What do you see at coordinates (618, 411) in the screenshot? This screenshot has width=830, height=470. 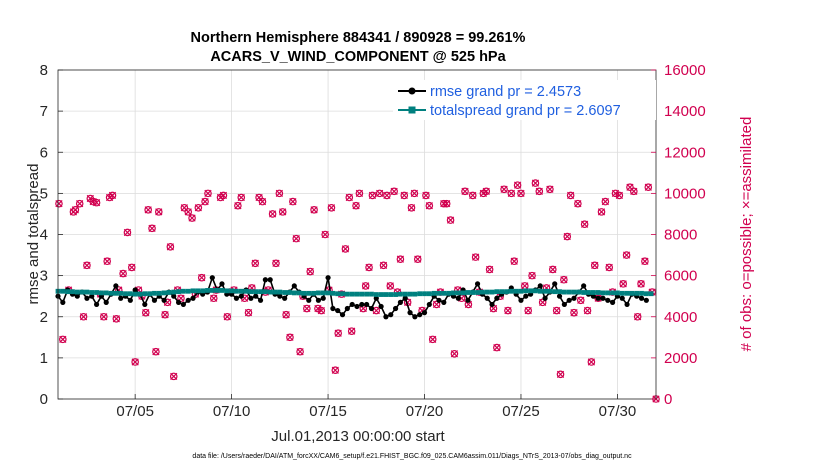 I see `x-tick-label: 07/30` at bounding box center [618, 411].